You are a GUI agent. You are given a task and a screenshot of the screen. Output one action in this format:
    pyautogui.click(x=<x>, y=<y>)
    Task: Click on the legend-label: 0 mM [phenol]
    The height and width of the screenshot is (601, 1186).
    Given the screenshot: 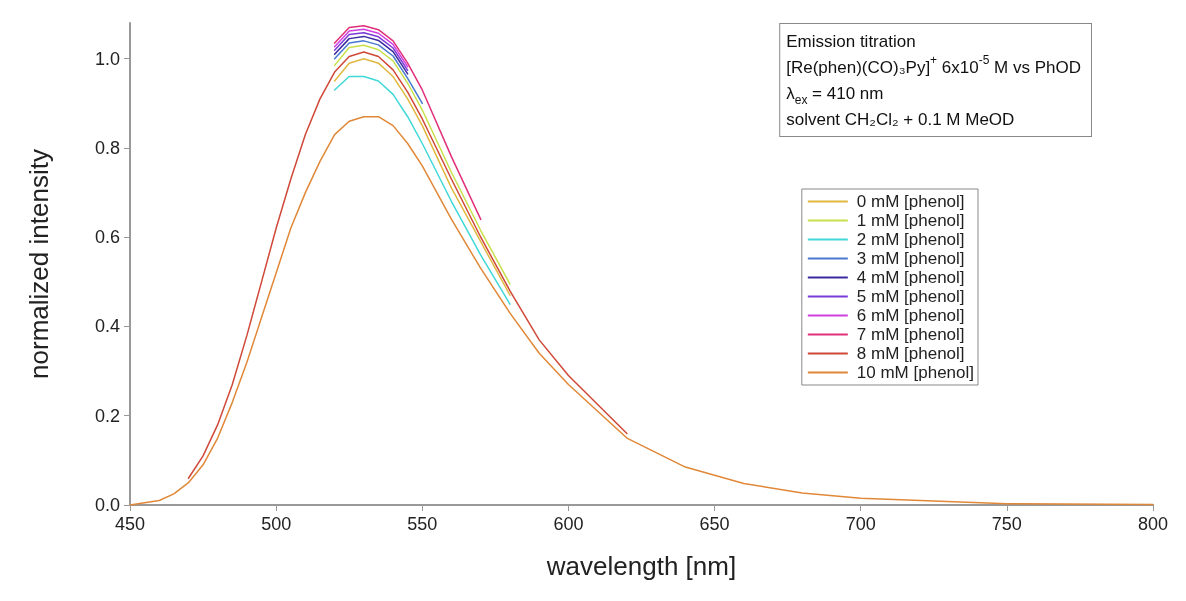 What is the action you would take?
    pyautogui.click(x=910, y=201)
    